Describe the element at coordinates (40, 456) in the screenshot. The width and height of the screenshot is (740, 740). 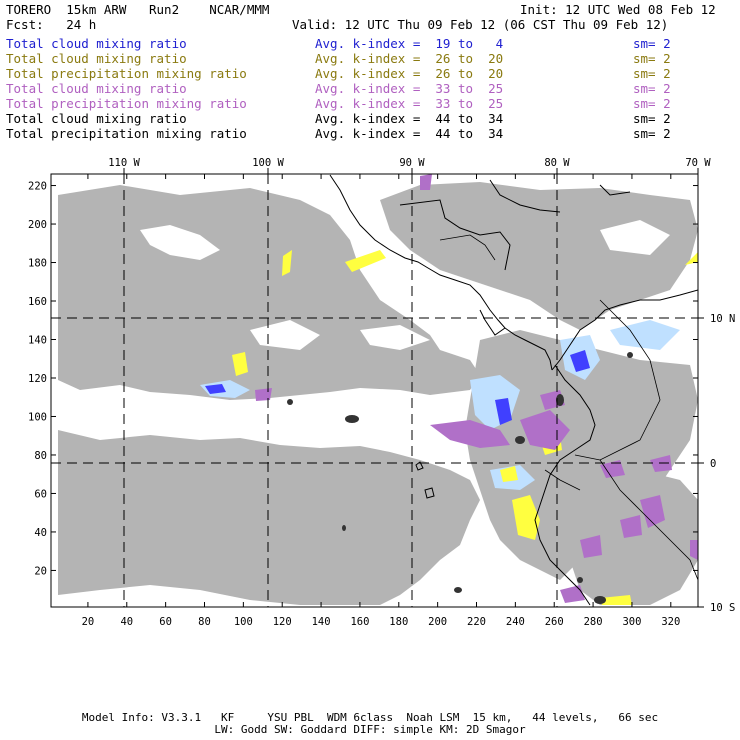
I see `y-tick-label: 80` at that location.